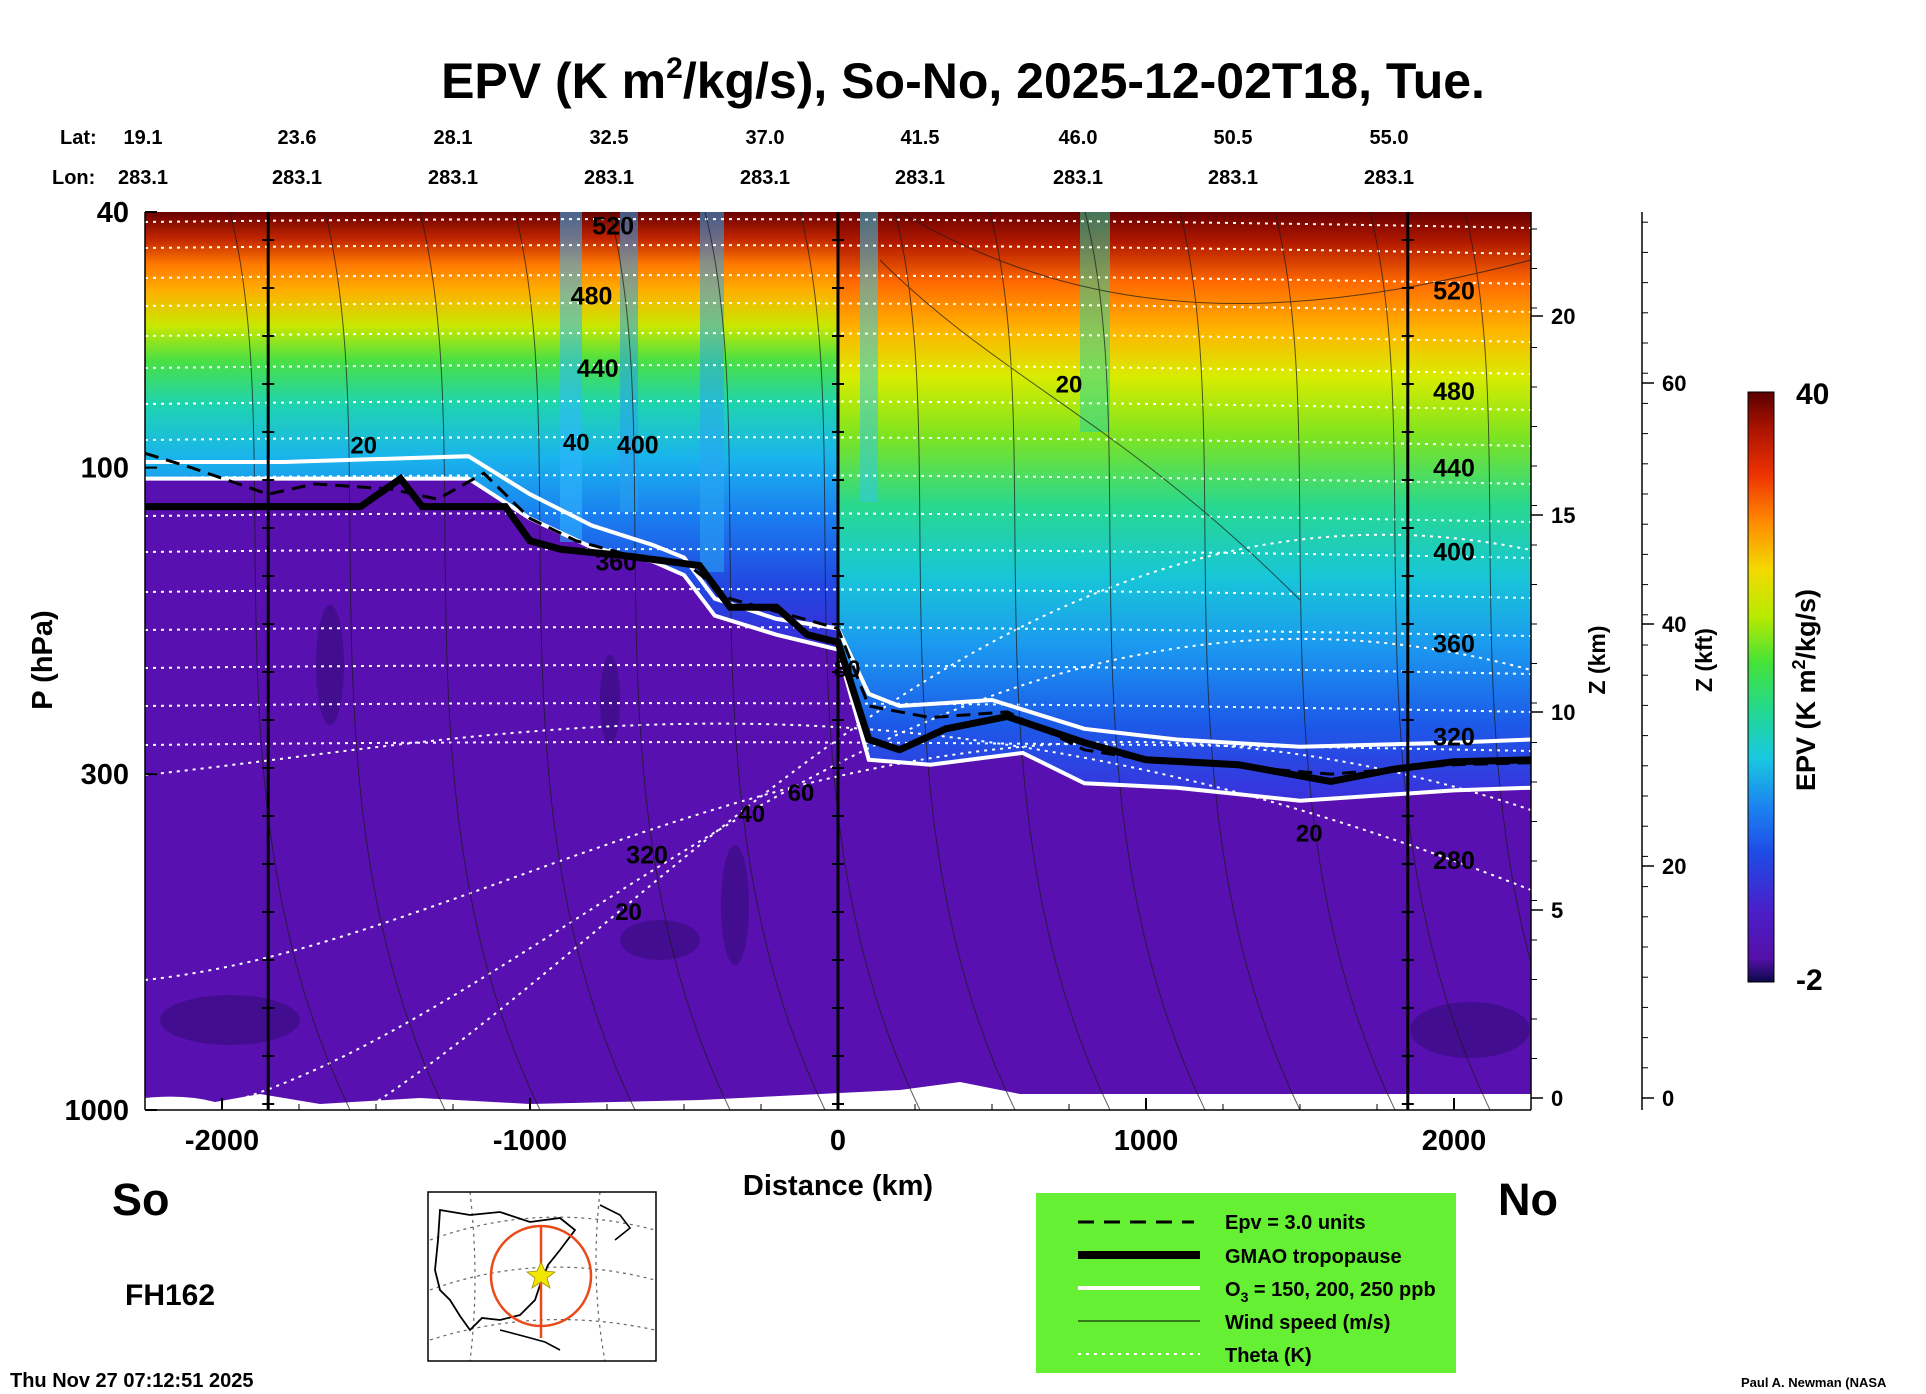 This screenshot has width=1926, height=1394. I want to click on lat-value: 19.1, so click(143, 138).